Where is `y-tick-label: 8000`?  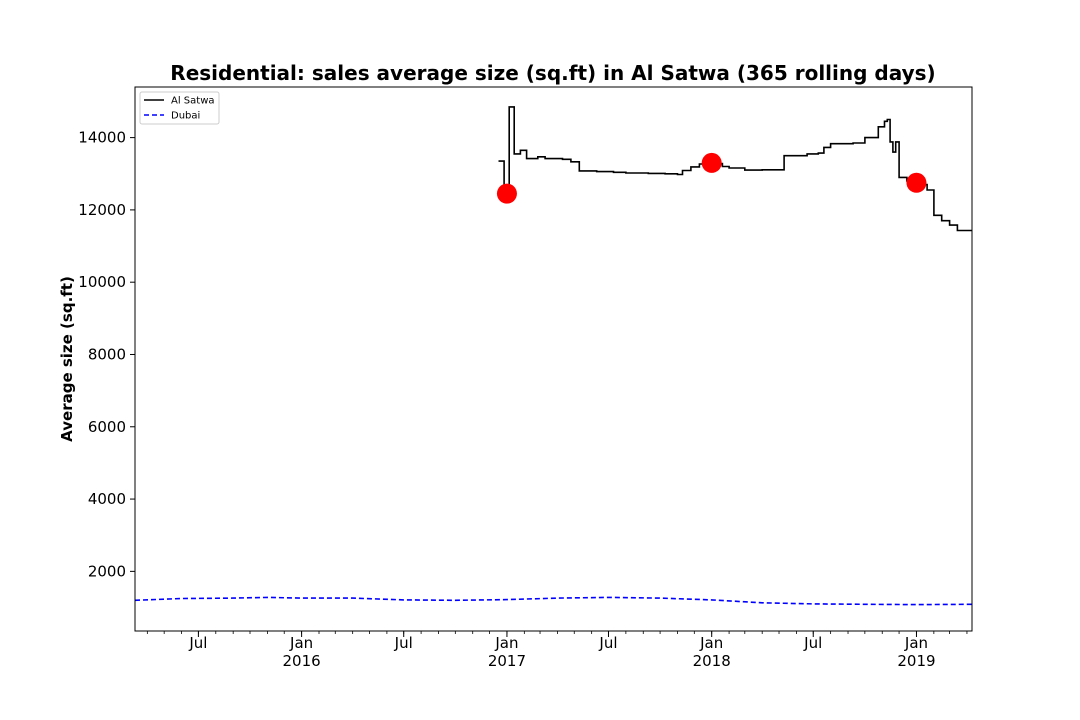 y-tick-label: 8000 is located at coordinates (107, 354).